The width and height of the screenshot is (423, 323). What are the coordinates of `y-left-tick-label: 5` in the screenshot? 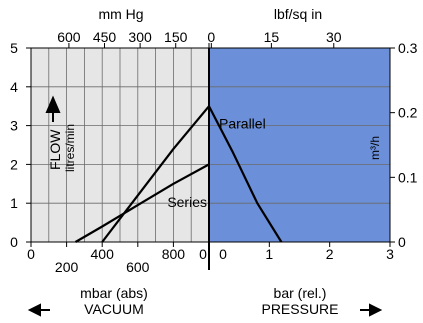 It's located at (14, 48).